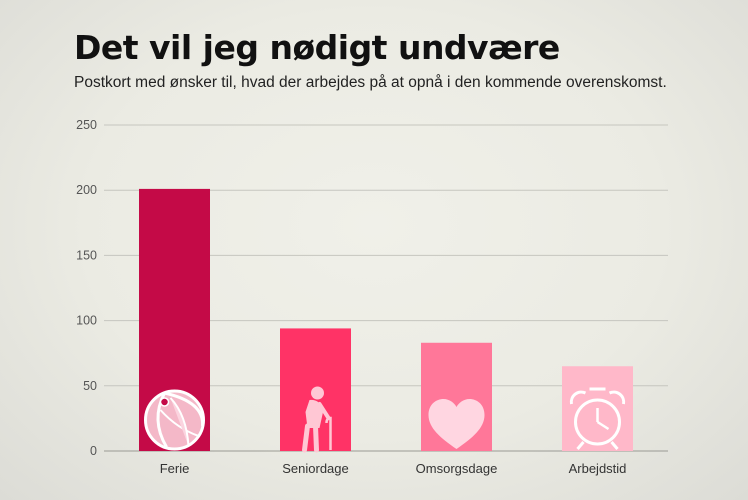  Describe the element at coordinates (86, 288) in the screenshot. I see `y-axis-ticks: 0 50 100 150 200 250` at that location.